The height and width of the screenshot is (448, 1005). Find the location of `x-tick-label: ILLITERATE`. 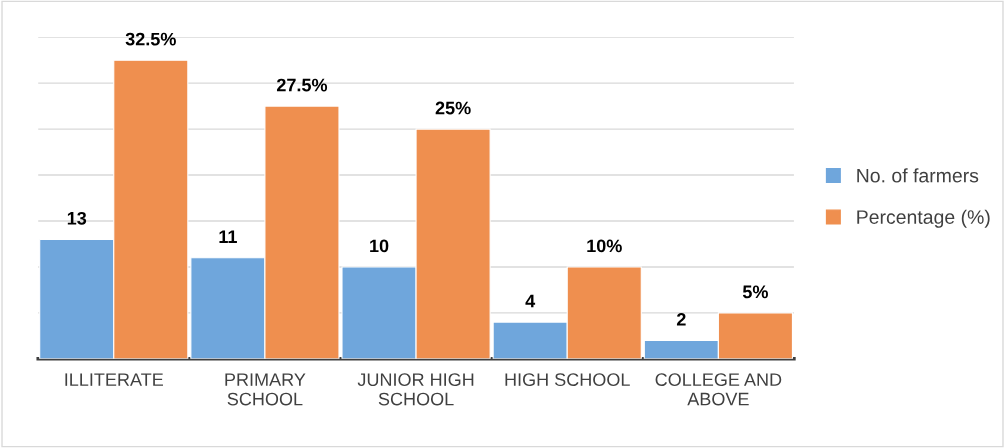

x-tick-label: ILLITERATE is located at coordinates (114, 379).